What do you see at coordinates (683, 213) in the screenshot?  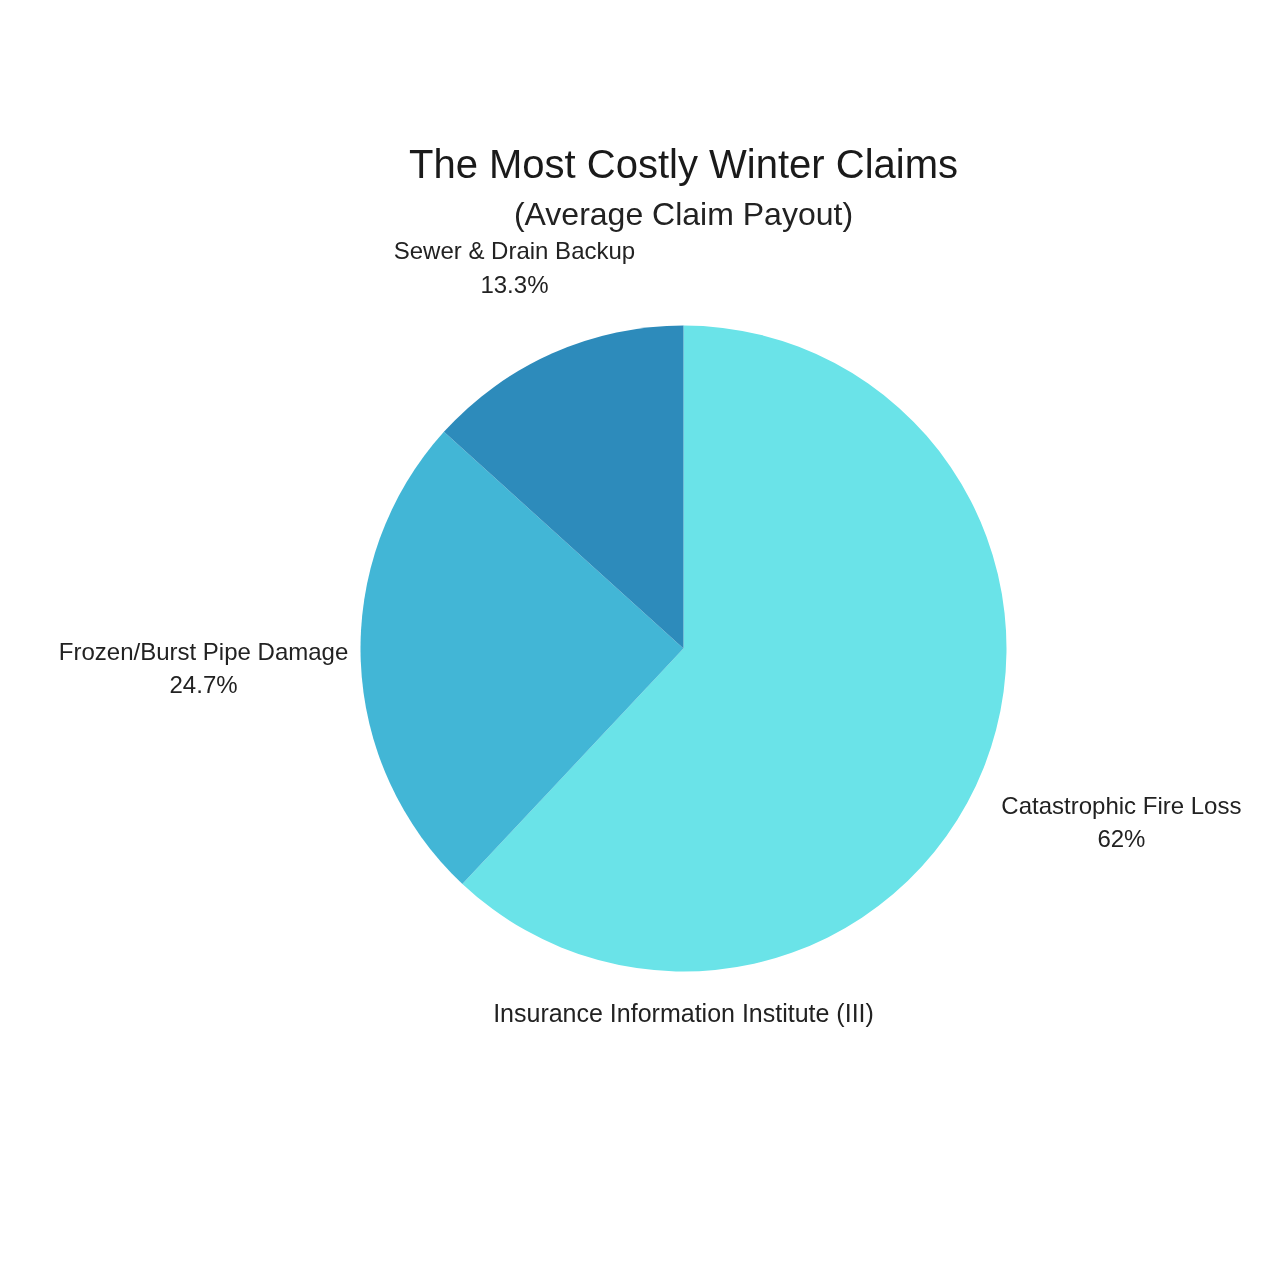 I see `chart-subtitle: (Average Claim Payout)` at bounding box center [683, 213].